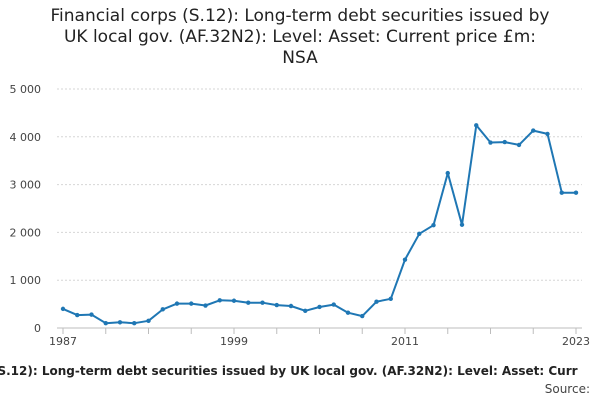  I want to click on y-tick-label: 0, so click(37, 328).